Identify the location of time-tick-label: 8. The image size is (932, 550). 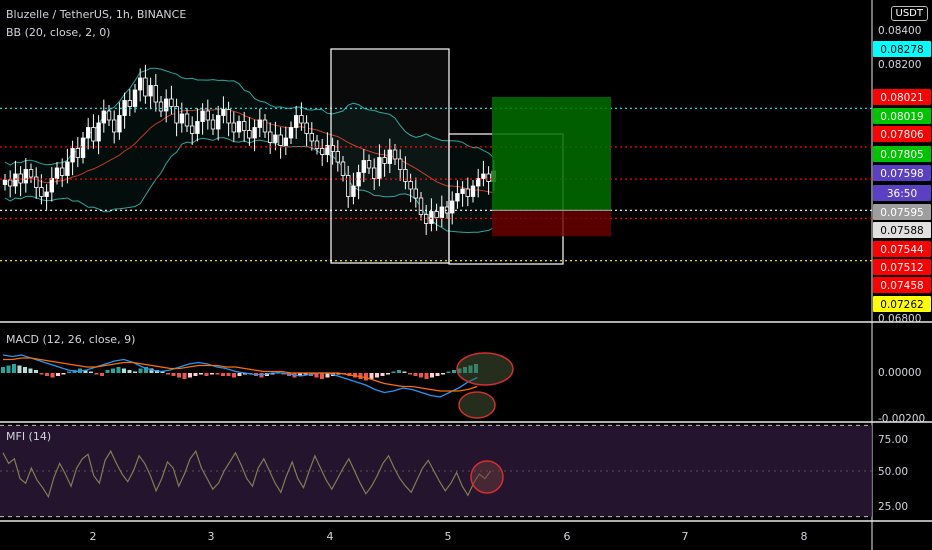
(804, 536).